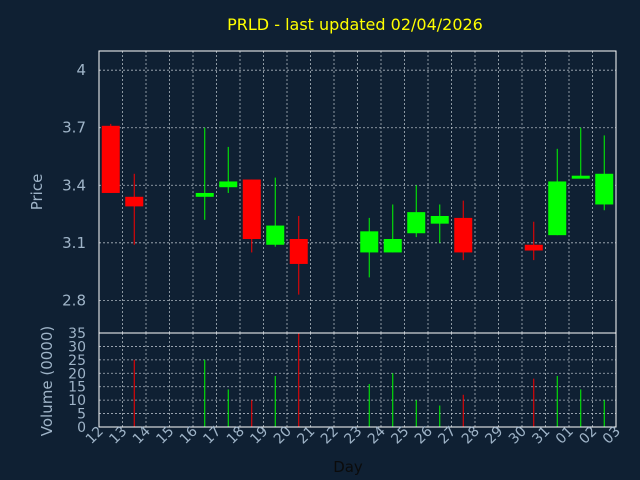 This screenshot has width=640, height=480. I want to click on volume-tick-label: 35, so click(77, 334).